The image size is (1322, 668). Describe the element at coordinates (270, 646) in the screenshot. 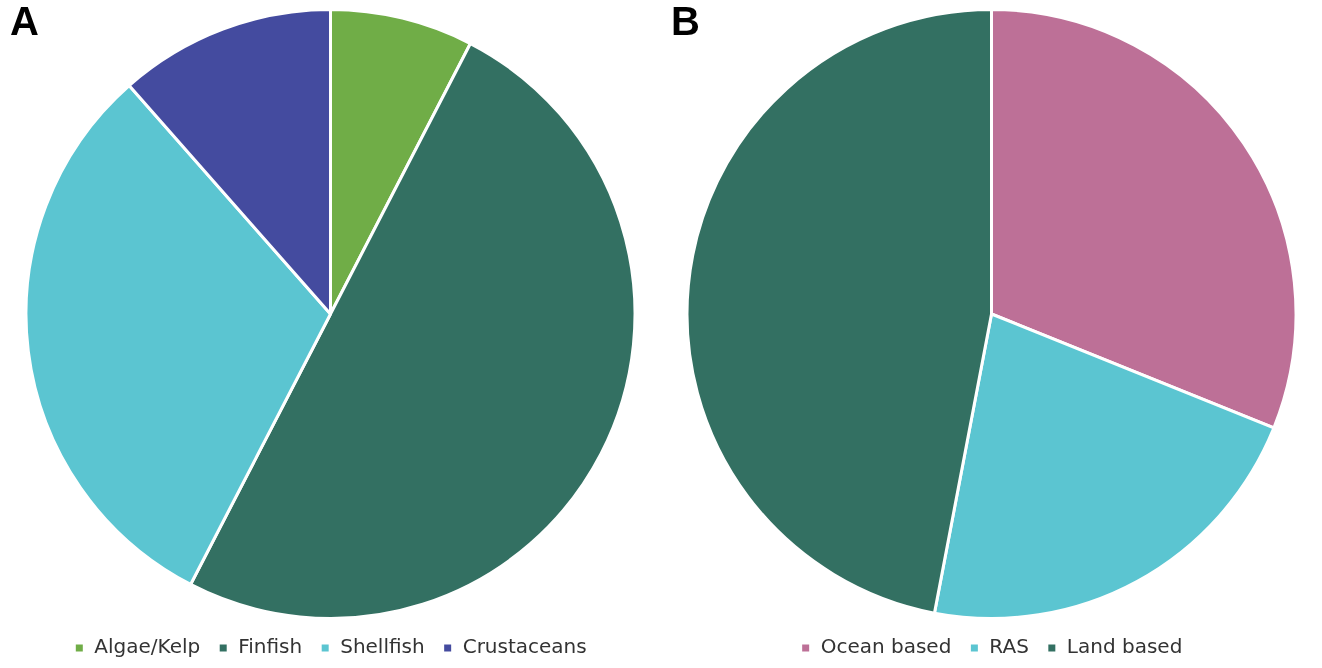

I see `legend-label: Finfish` at that location.